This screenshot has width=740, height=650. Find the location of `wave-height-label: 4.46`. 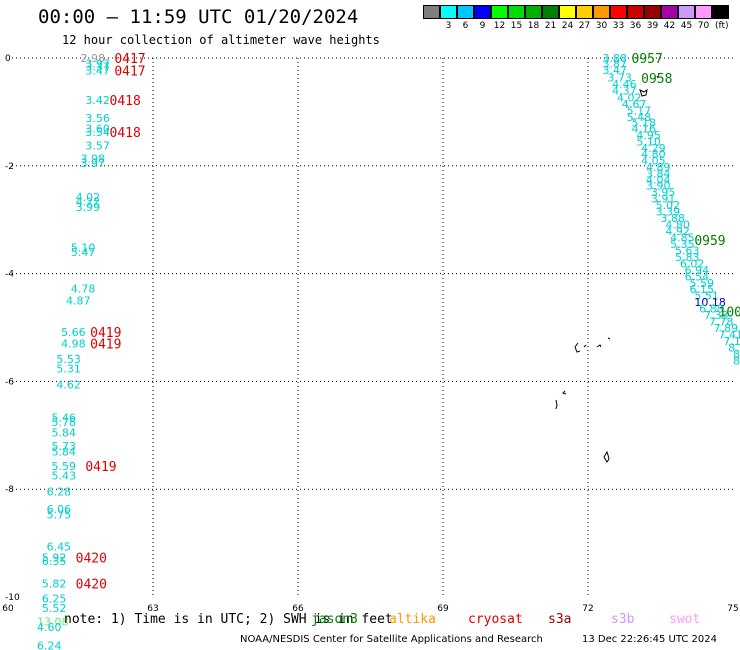

wave-height-label: 4.46 is located at coordinates (624, 84).